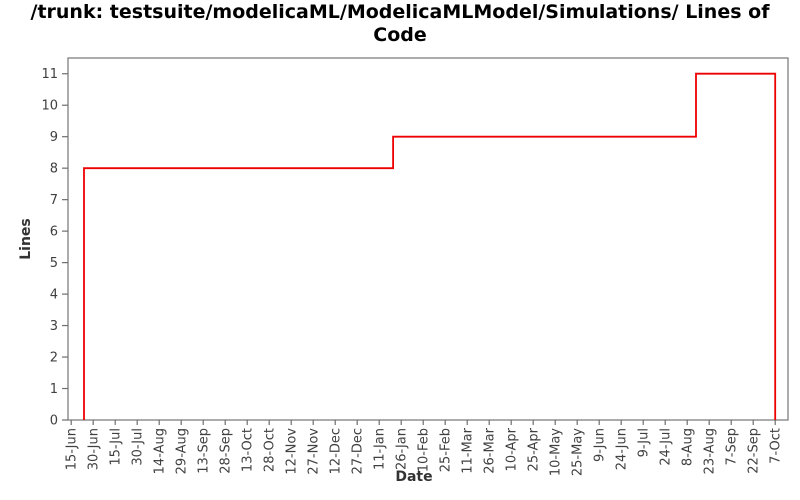 Image resolution: width=800 pixels, height=500 pixels. What do you see at coordinates (336, 451) in the screenshot?
I see `x-tick-label: 12-Dec` at bounding box center [336, 451].